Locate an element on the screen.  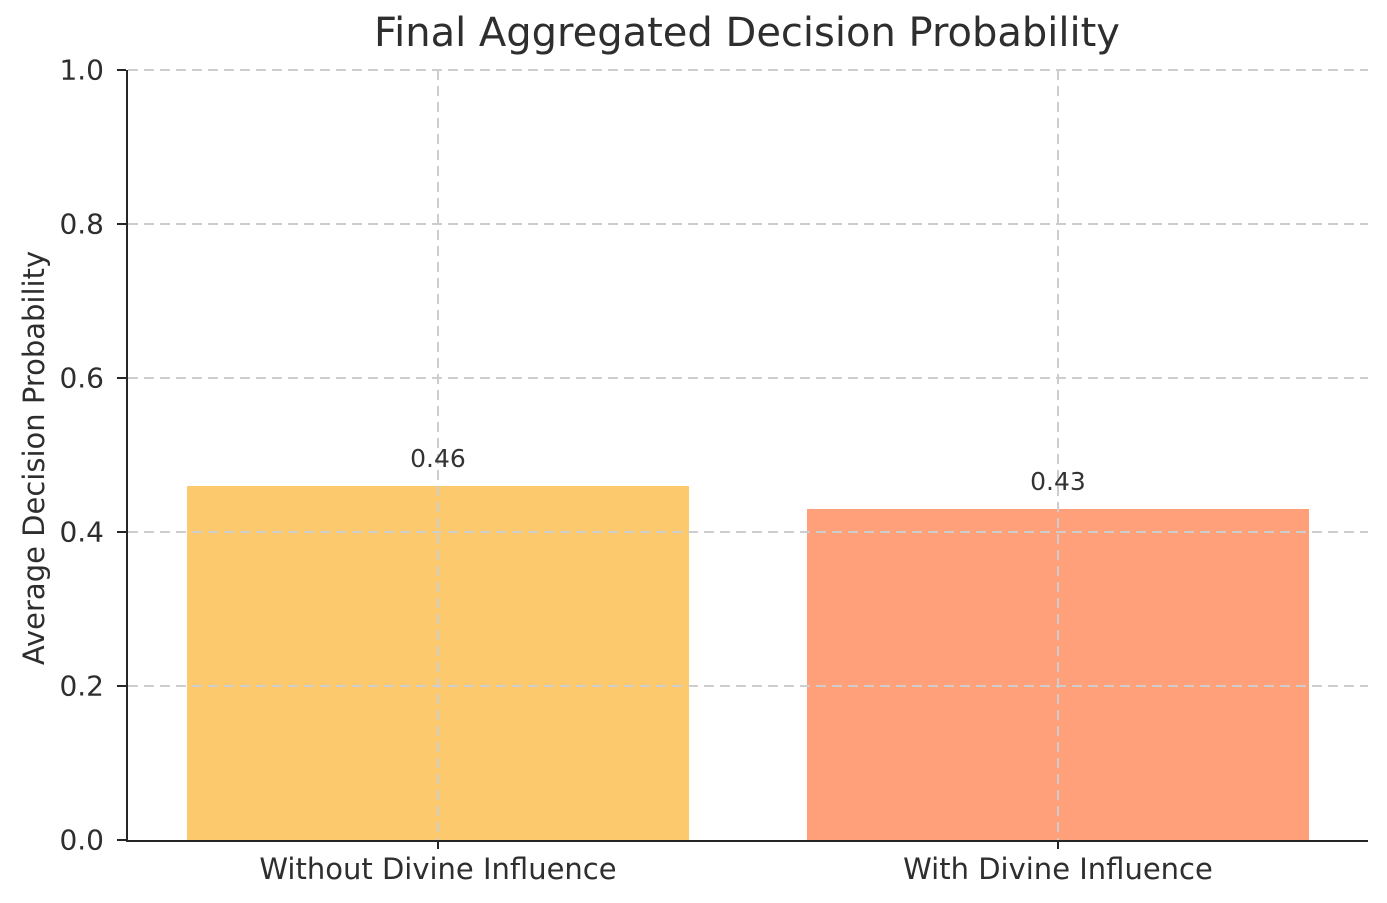
y-tick-label: 0.6 is located at coordinates (81, 378).